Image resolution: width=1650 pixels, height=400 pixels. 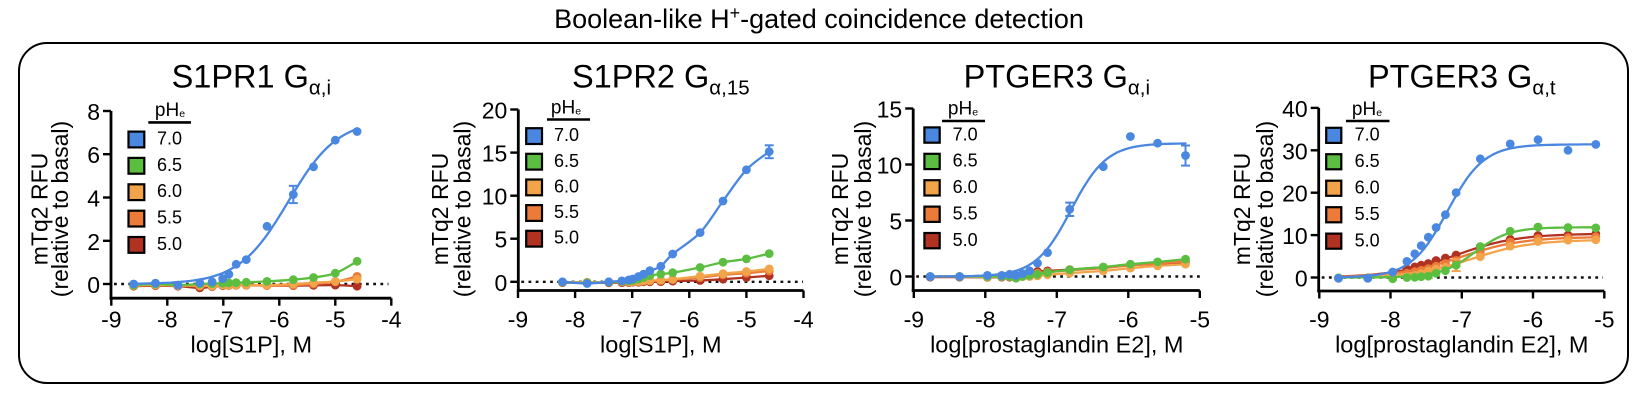 What do you see at coordinates (1295, 109) in the screenshot?
I see `svg-text: 40` at bounding box center [1295, 109].